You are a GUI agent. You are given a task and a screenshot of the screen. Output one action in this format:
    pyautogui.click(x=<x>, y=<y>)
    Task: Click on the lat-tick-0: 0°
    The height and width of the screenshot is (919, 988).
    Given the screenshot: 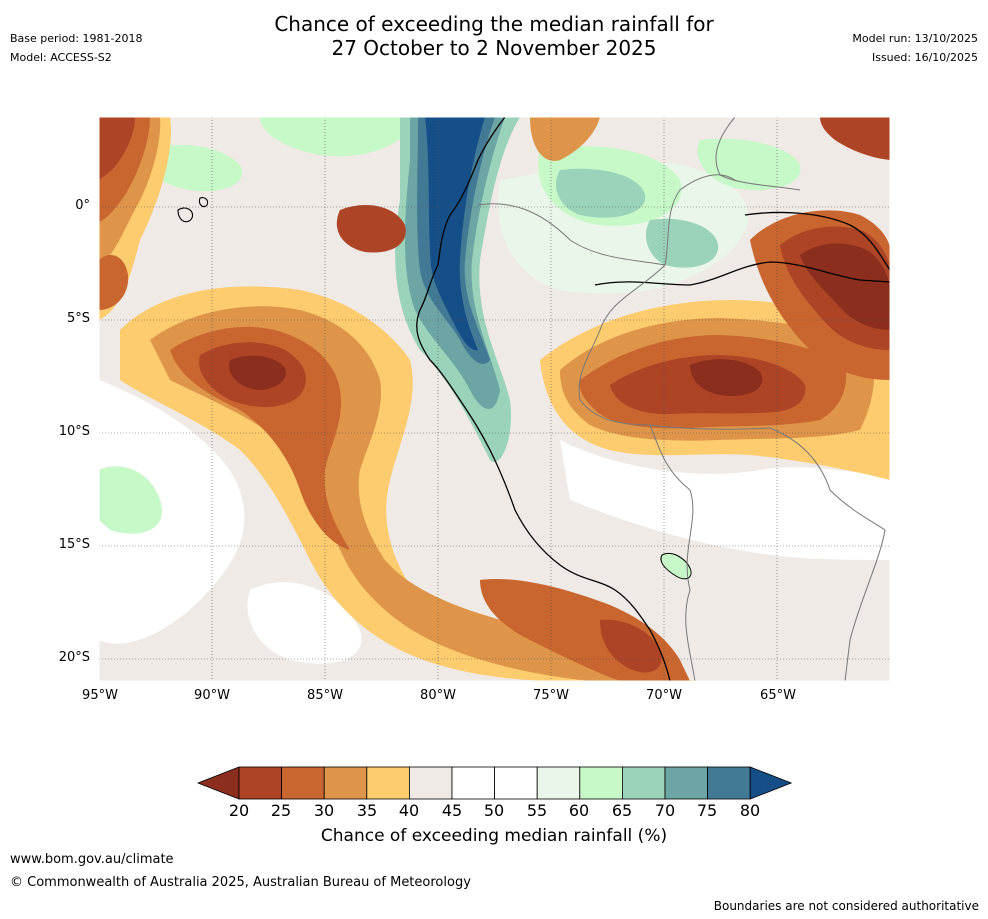 What is the action you would take?
    pyautogui.click(x=82, y=205)
    